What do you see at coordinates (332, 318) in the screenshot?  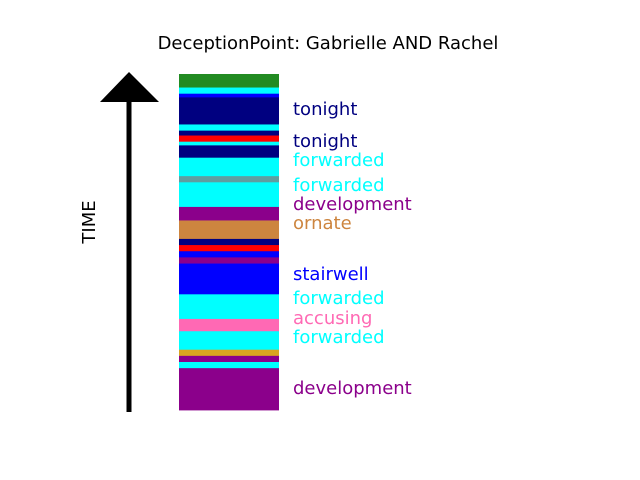 I see `word-label-9: accusing` at bounding box center [332, 318].